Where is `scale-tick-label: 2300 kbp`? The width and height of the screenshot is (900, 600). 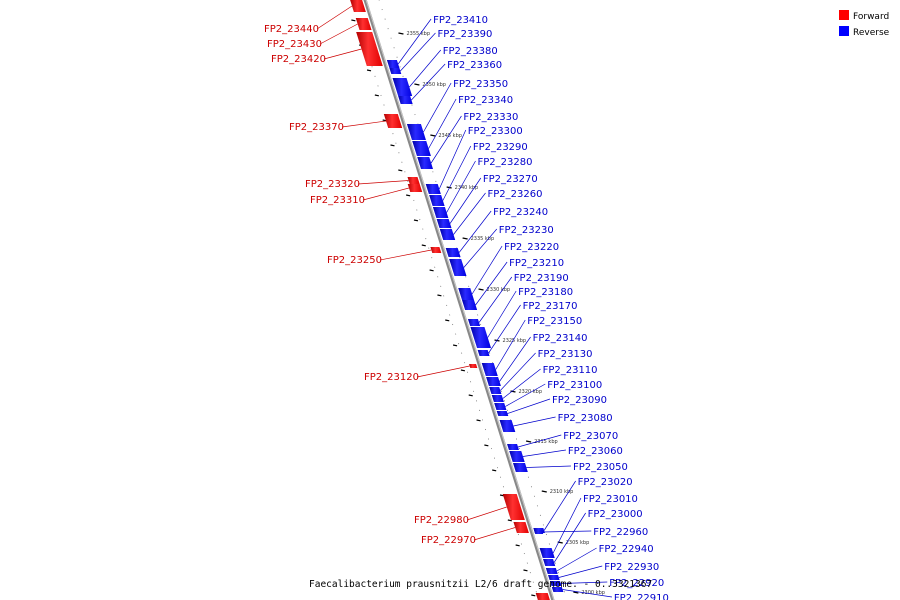
scale-tick-label: 2300 kbp is located at coordinates (593, 593).